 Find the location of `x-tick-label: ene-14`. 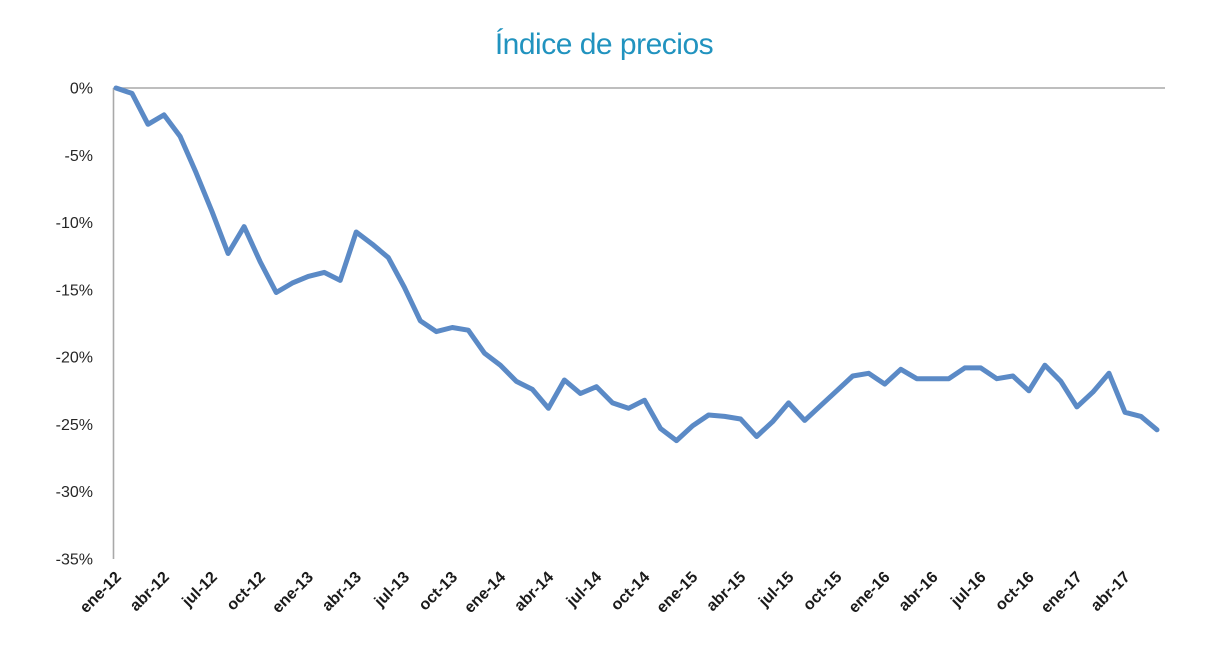

x-tick-label: ene-14 is located at coordinates (485, 593).